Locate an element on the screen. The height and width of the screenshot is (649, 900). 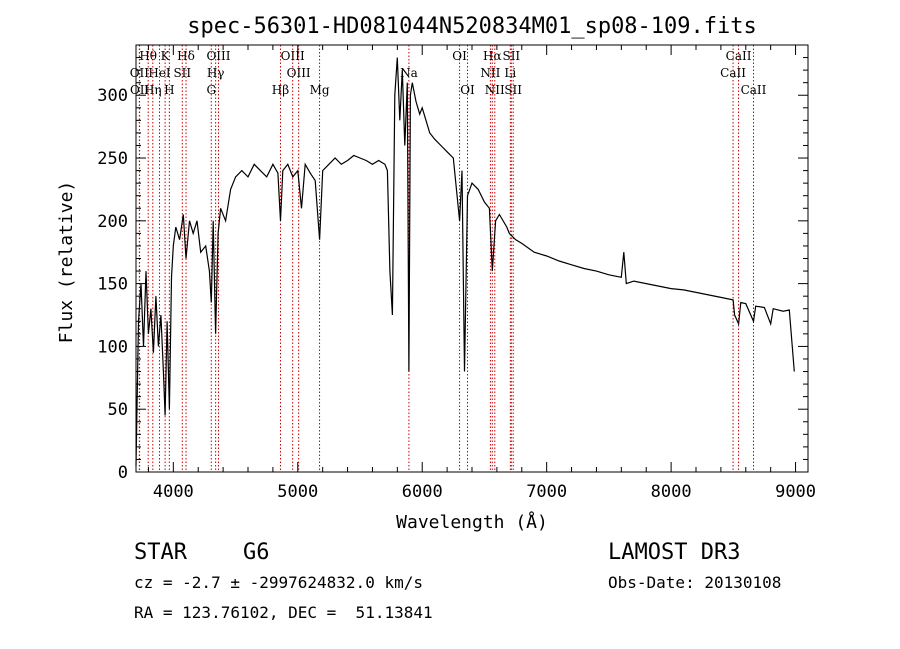
y-tick-label: 300 is located at coordinates (112, 96).